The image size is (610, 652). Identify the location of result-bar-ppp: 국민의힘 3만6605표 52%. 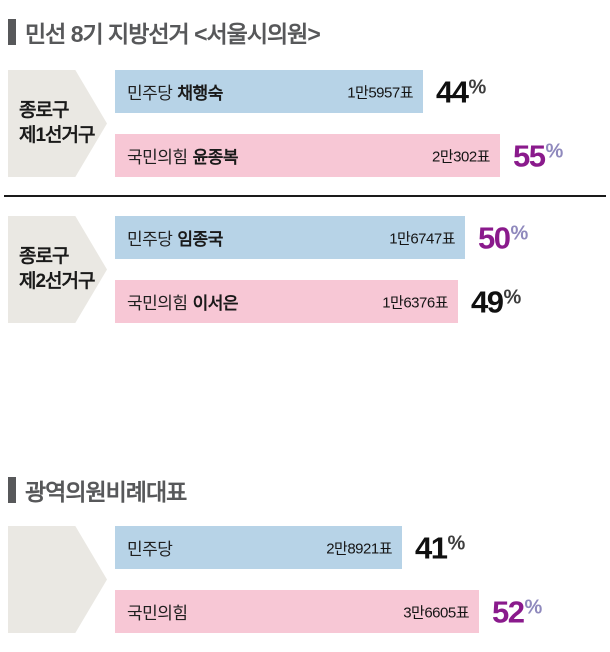
(328, 611).